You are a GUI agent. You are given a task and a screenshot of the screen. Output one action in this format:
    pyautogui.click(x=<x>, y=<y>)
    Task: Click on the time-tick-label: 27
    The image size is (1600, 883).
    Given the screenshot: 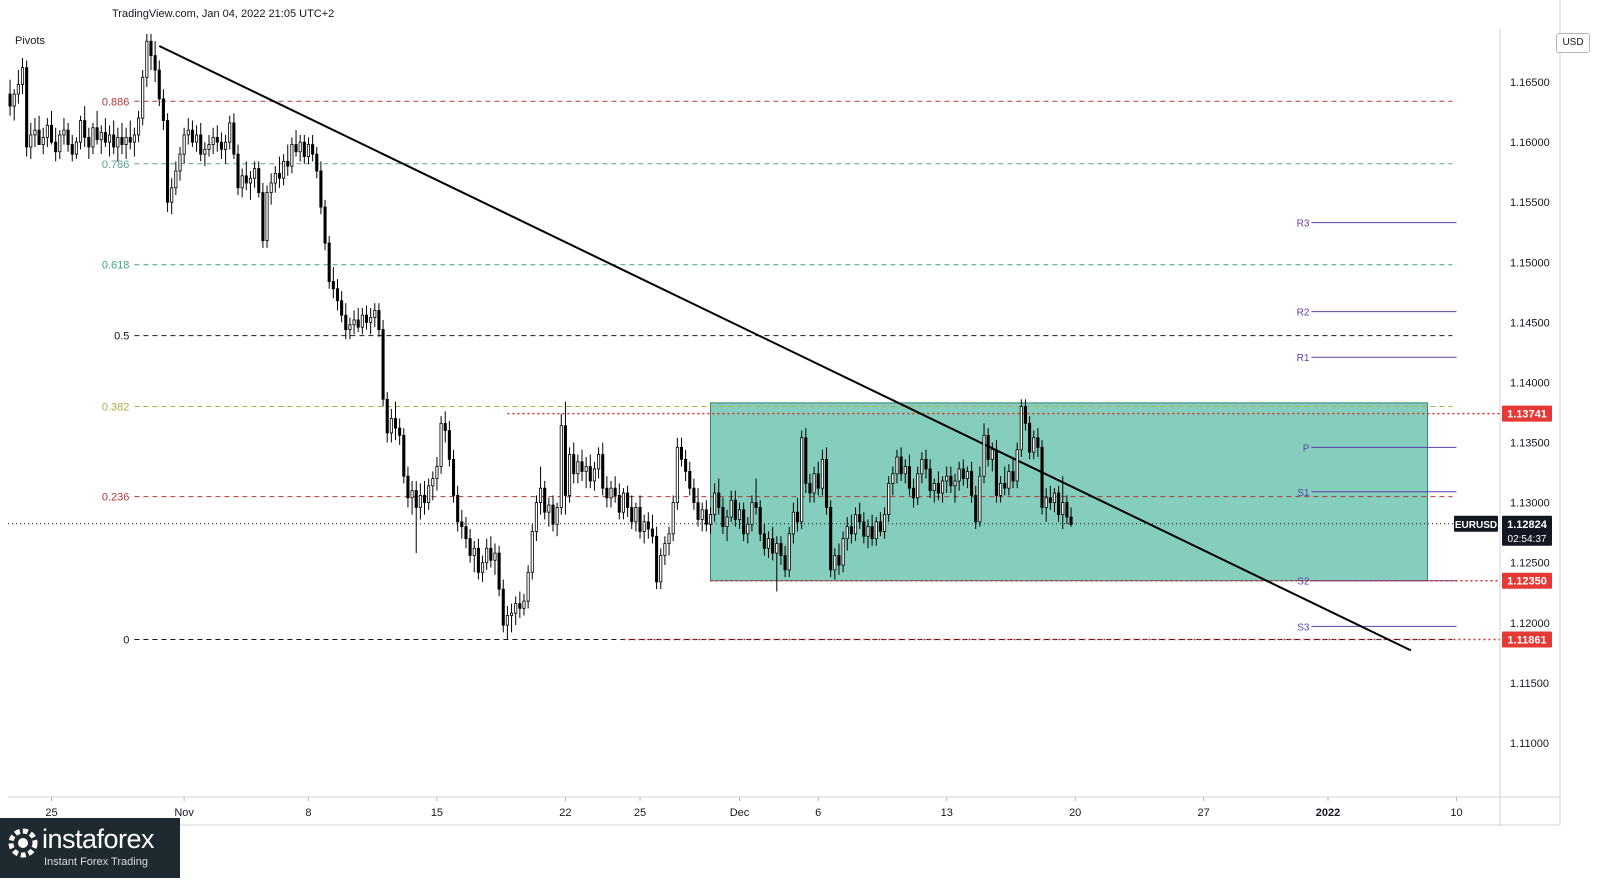 What is the action you would take?
    pyautogui.click(x=1204, y=813)
    